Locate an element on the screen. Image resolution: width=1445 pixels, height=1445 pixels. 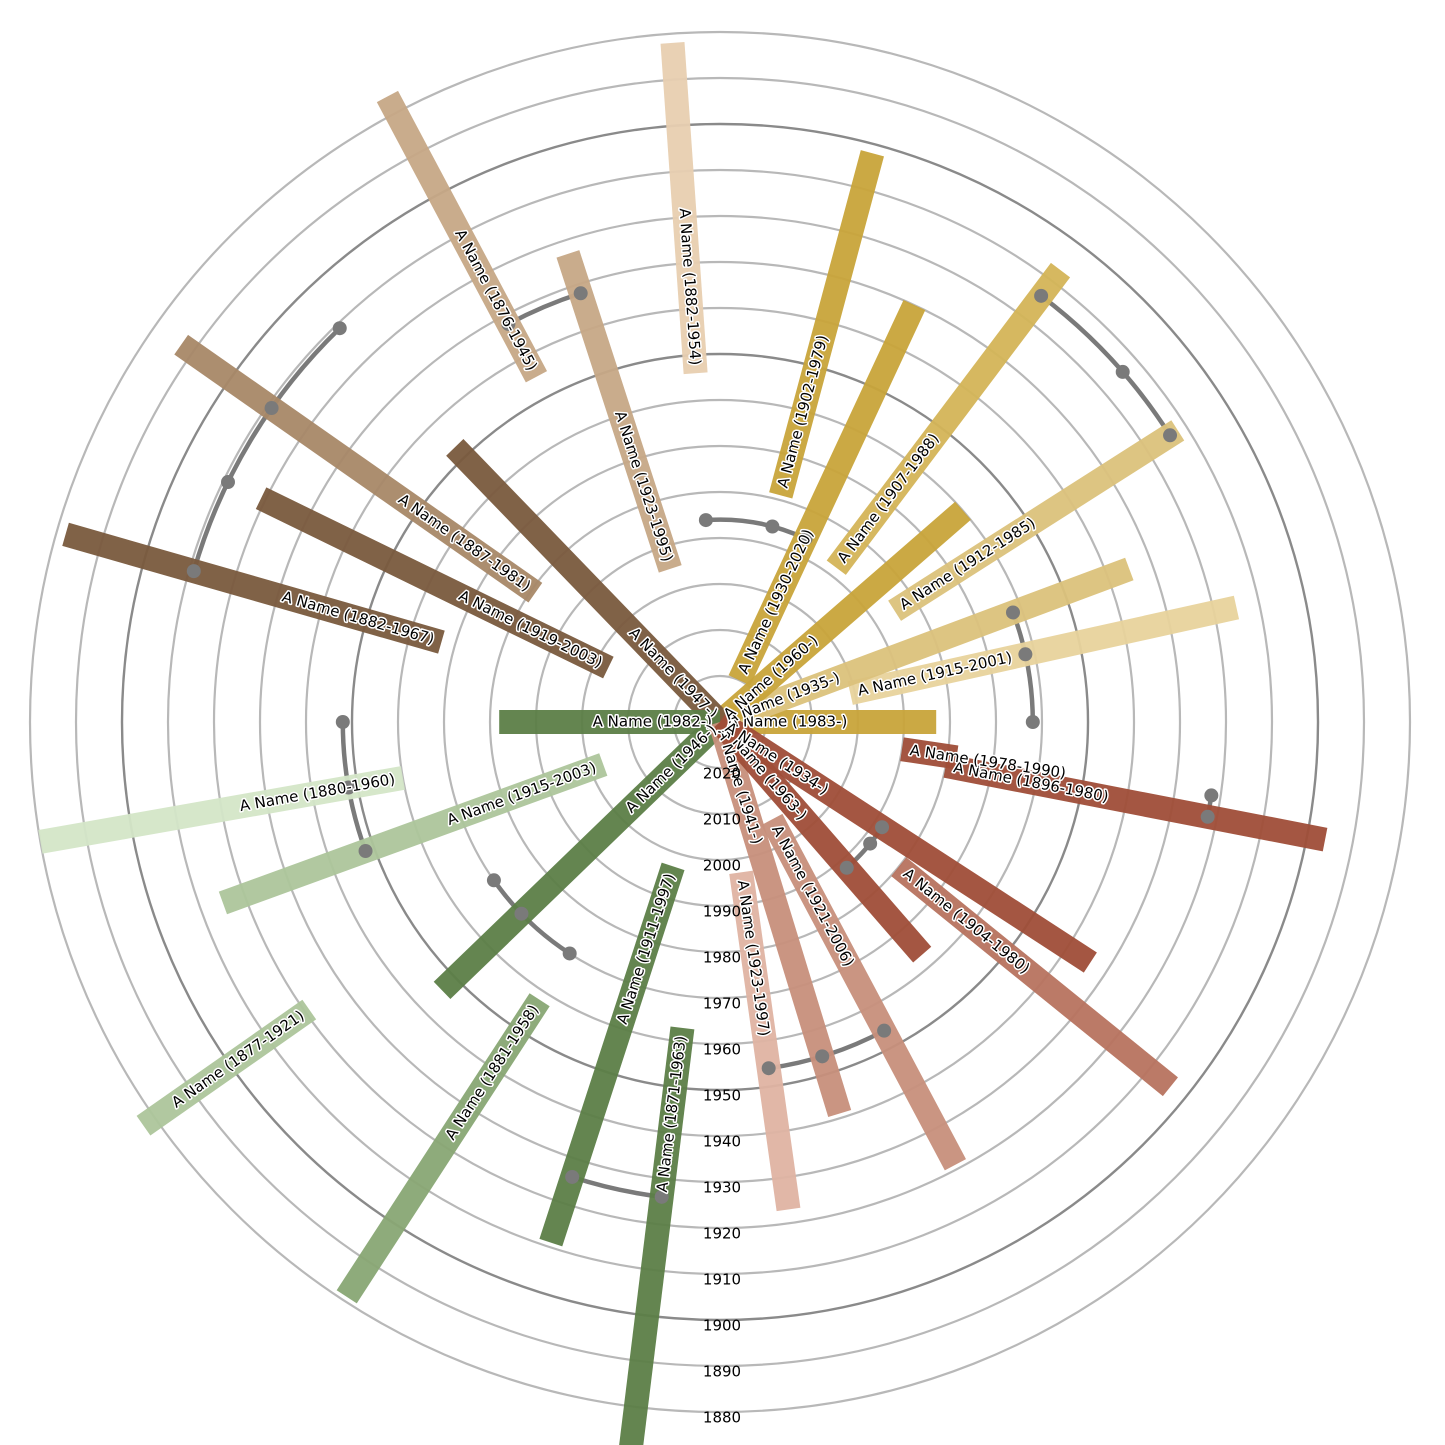
lifespan-label: A Name (1882-1967) is located at coordinates (358, 617).